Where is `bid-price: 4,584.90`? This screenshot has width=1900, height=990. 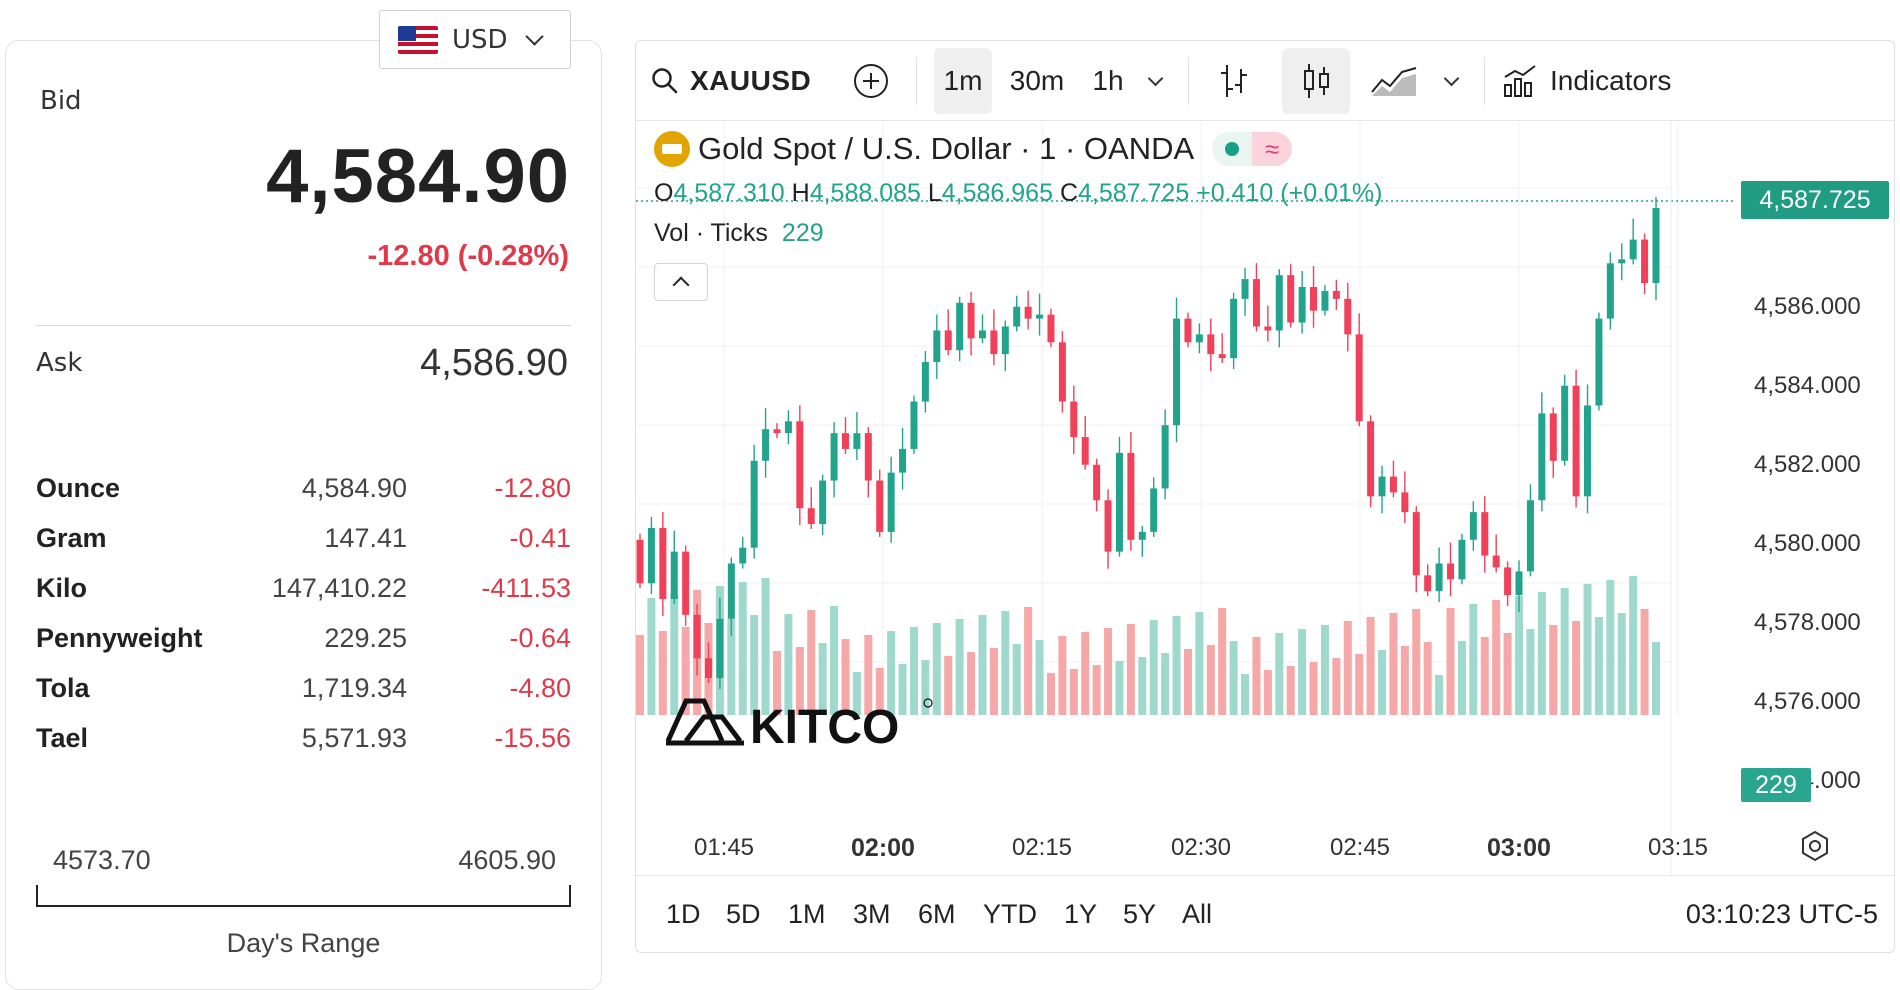 bid-price: 4,584.90 is located at coordinates (418, 176).